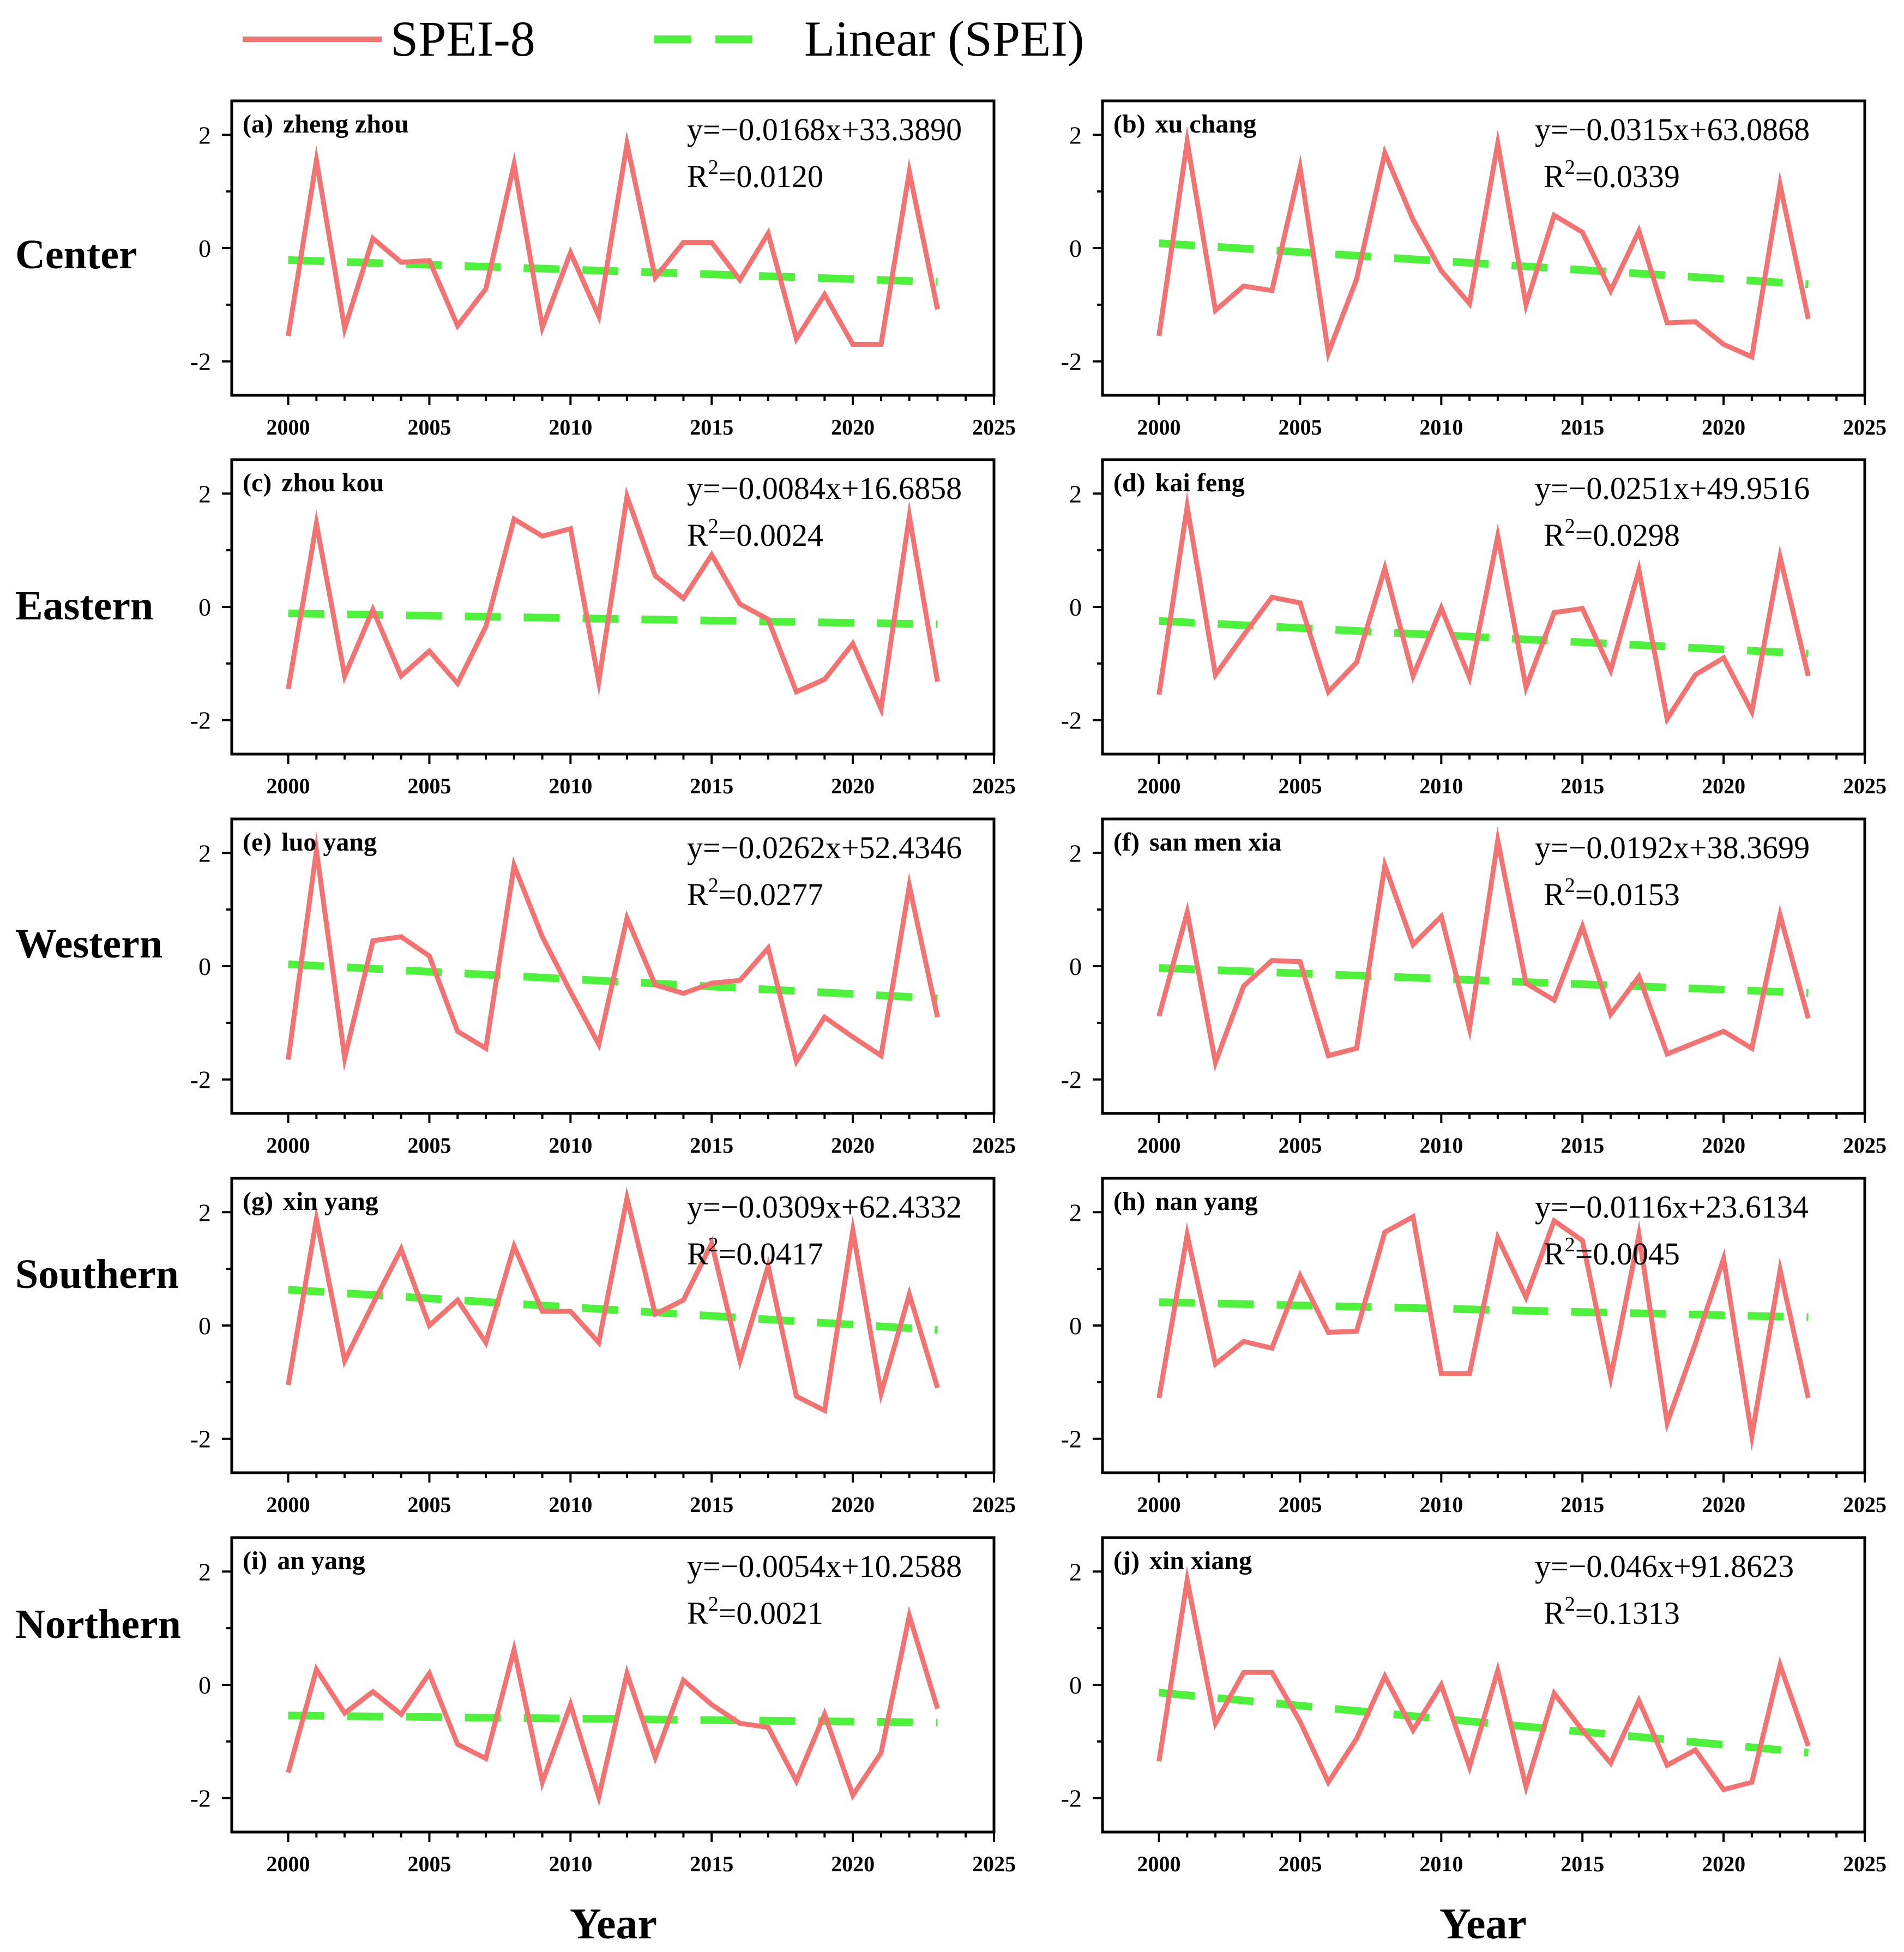 The image size is (1904, 1952). Describe the element at coordinates (1129, 482) in the screenshot. I see `panel-letter: (d)` at that location.